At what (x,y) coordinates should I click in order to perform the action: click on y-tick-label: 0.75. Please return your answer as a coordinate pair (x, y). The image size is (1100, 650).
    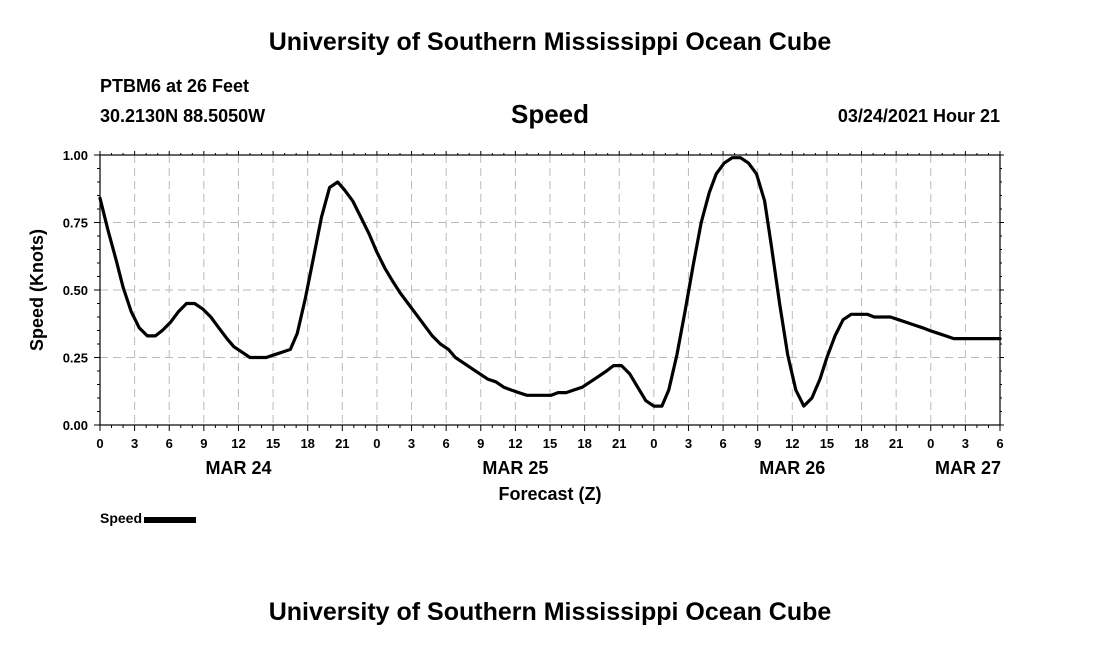
    Looking at the image, I should click on (75, 223).